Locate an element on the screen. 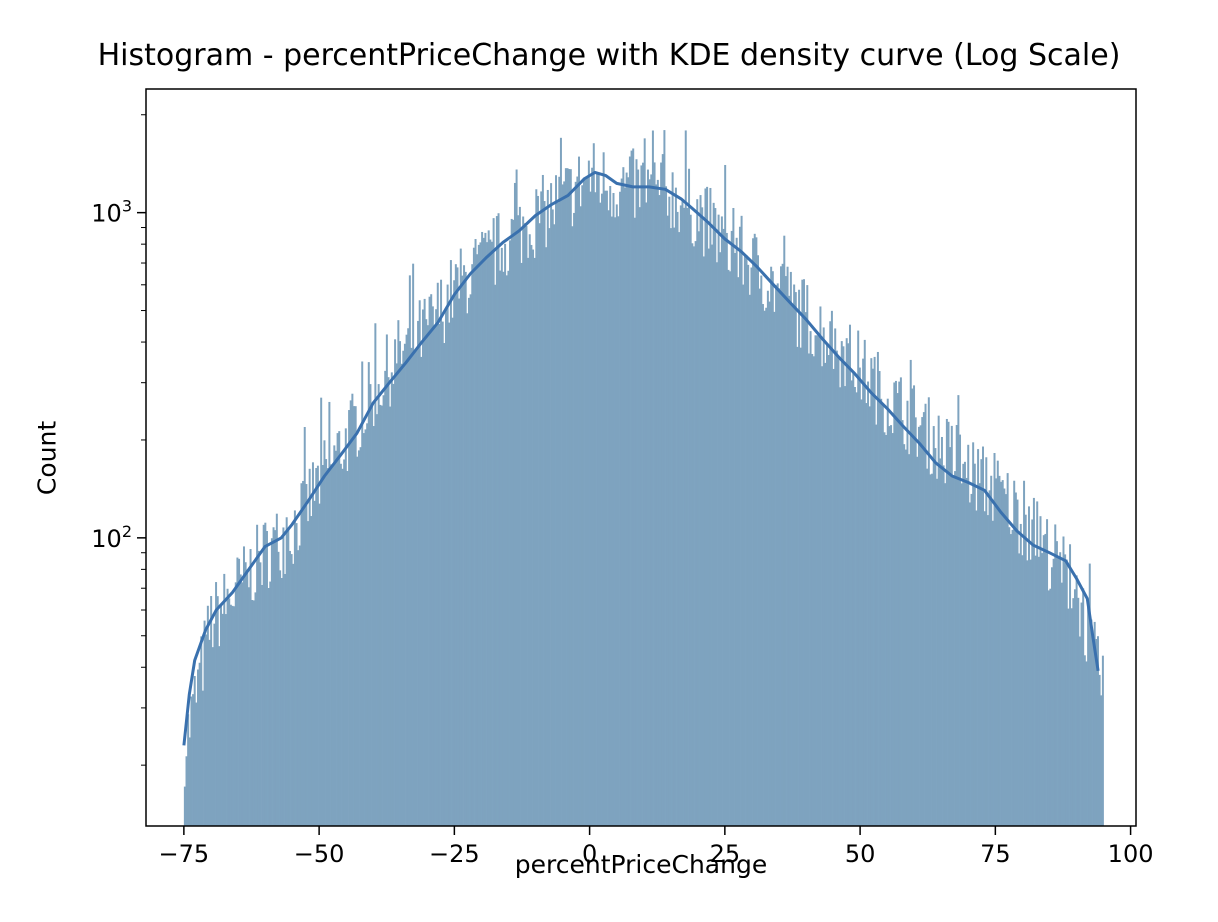 This screenshot has width=1218, height=922. x-tick-label: −75 is located at coordinates (184, 854).